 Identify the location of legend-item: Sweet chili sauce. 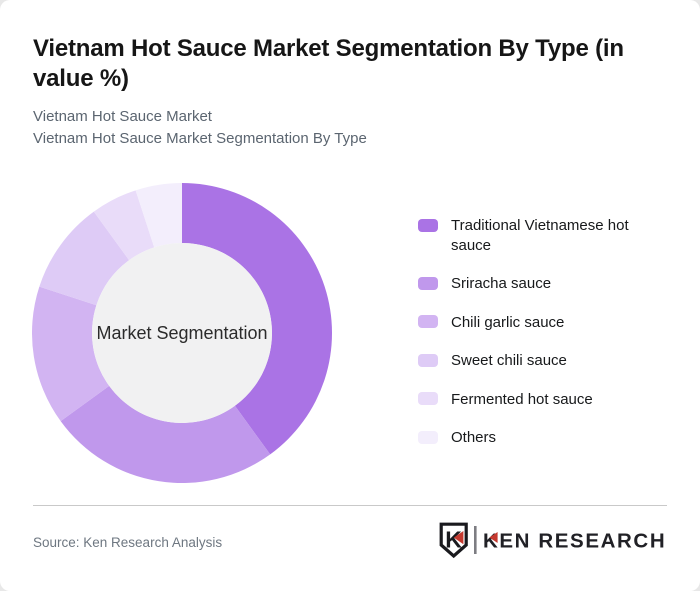
(535, 361).